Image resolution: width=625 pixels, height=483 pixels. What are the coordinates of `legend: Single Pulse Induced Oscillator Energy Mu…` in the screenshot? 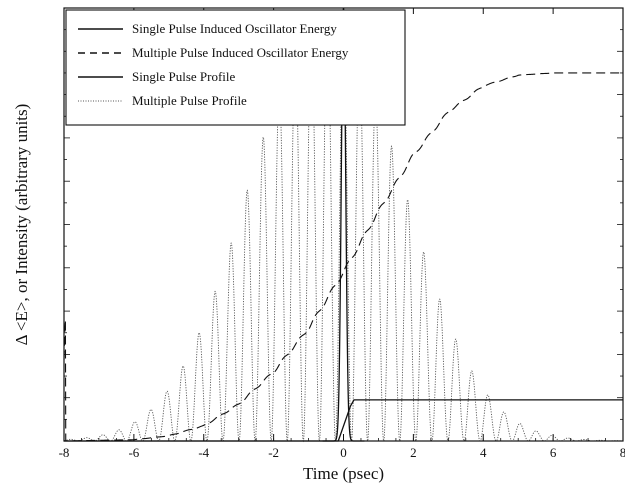 It's located at (235, 67).